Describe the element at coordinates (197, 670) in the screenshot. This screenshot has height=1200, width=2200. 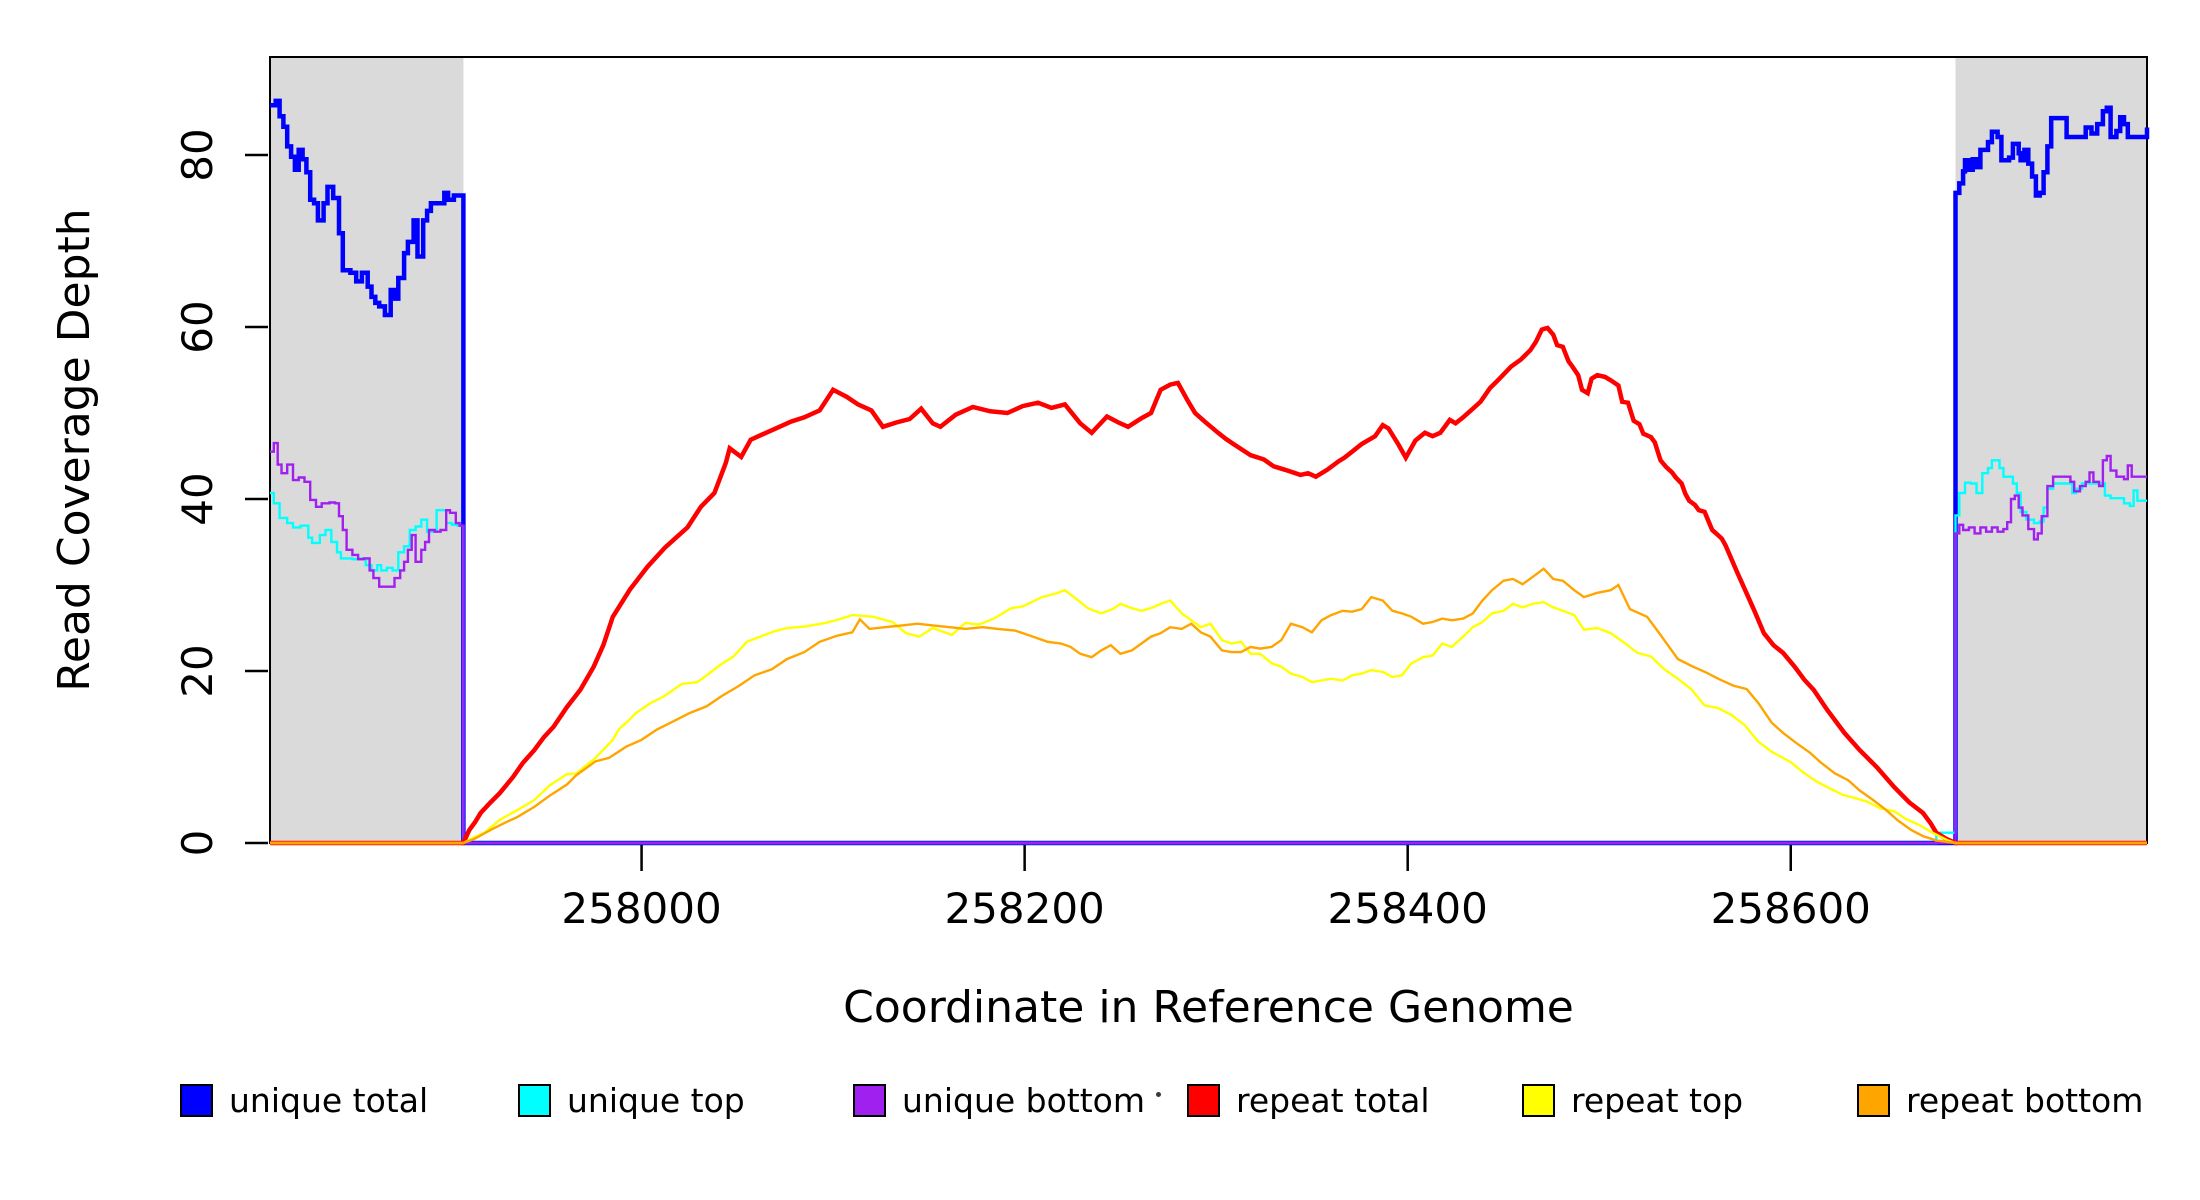
I see `y-tick-label: 20` at that location.